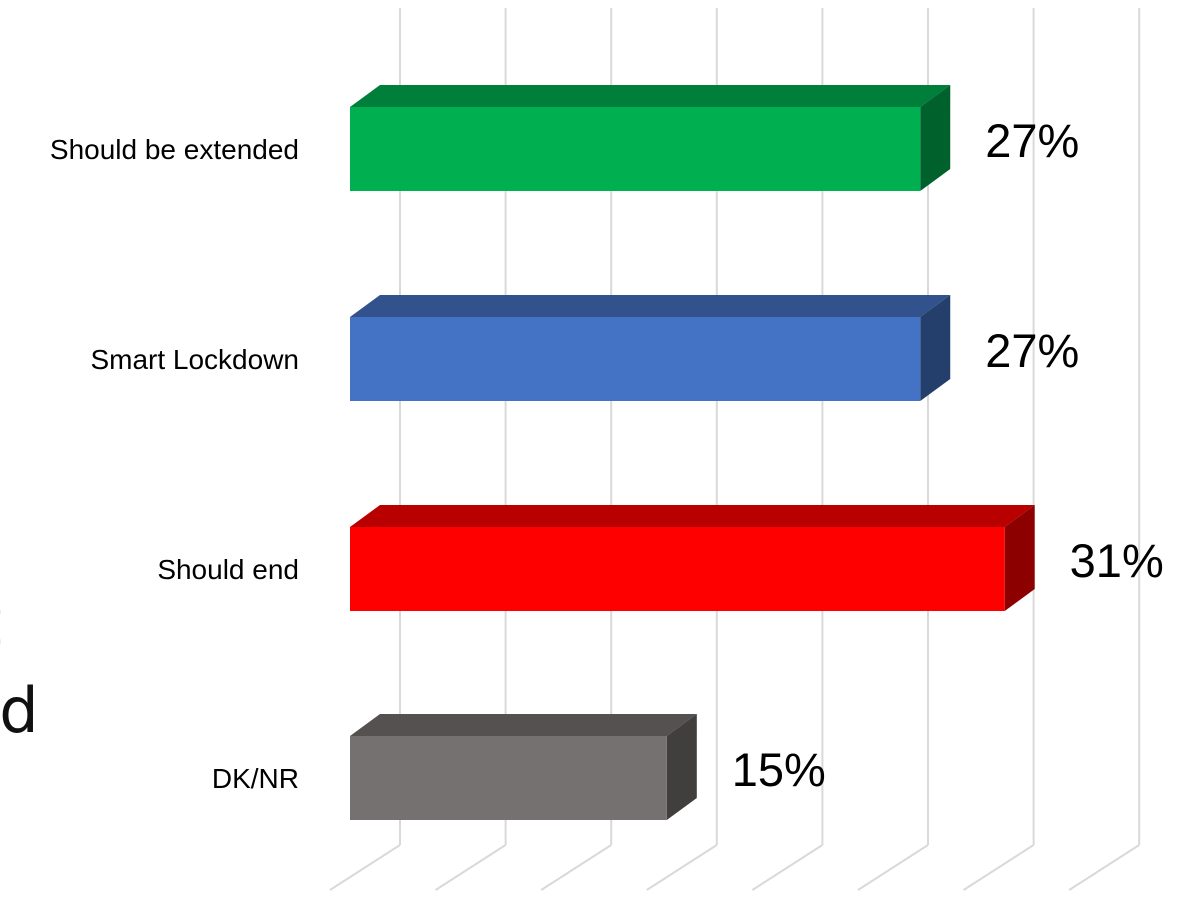 Image resolution: width=1178 pixels, height=900 pixels. What do you see at coordinates (1117, 560) in the screenshot?
I see `value-label: 31%` at bounding box center [1117, 560].